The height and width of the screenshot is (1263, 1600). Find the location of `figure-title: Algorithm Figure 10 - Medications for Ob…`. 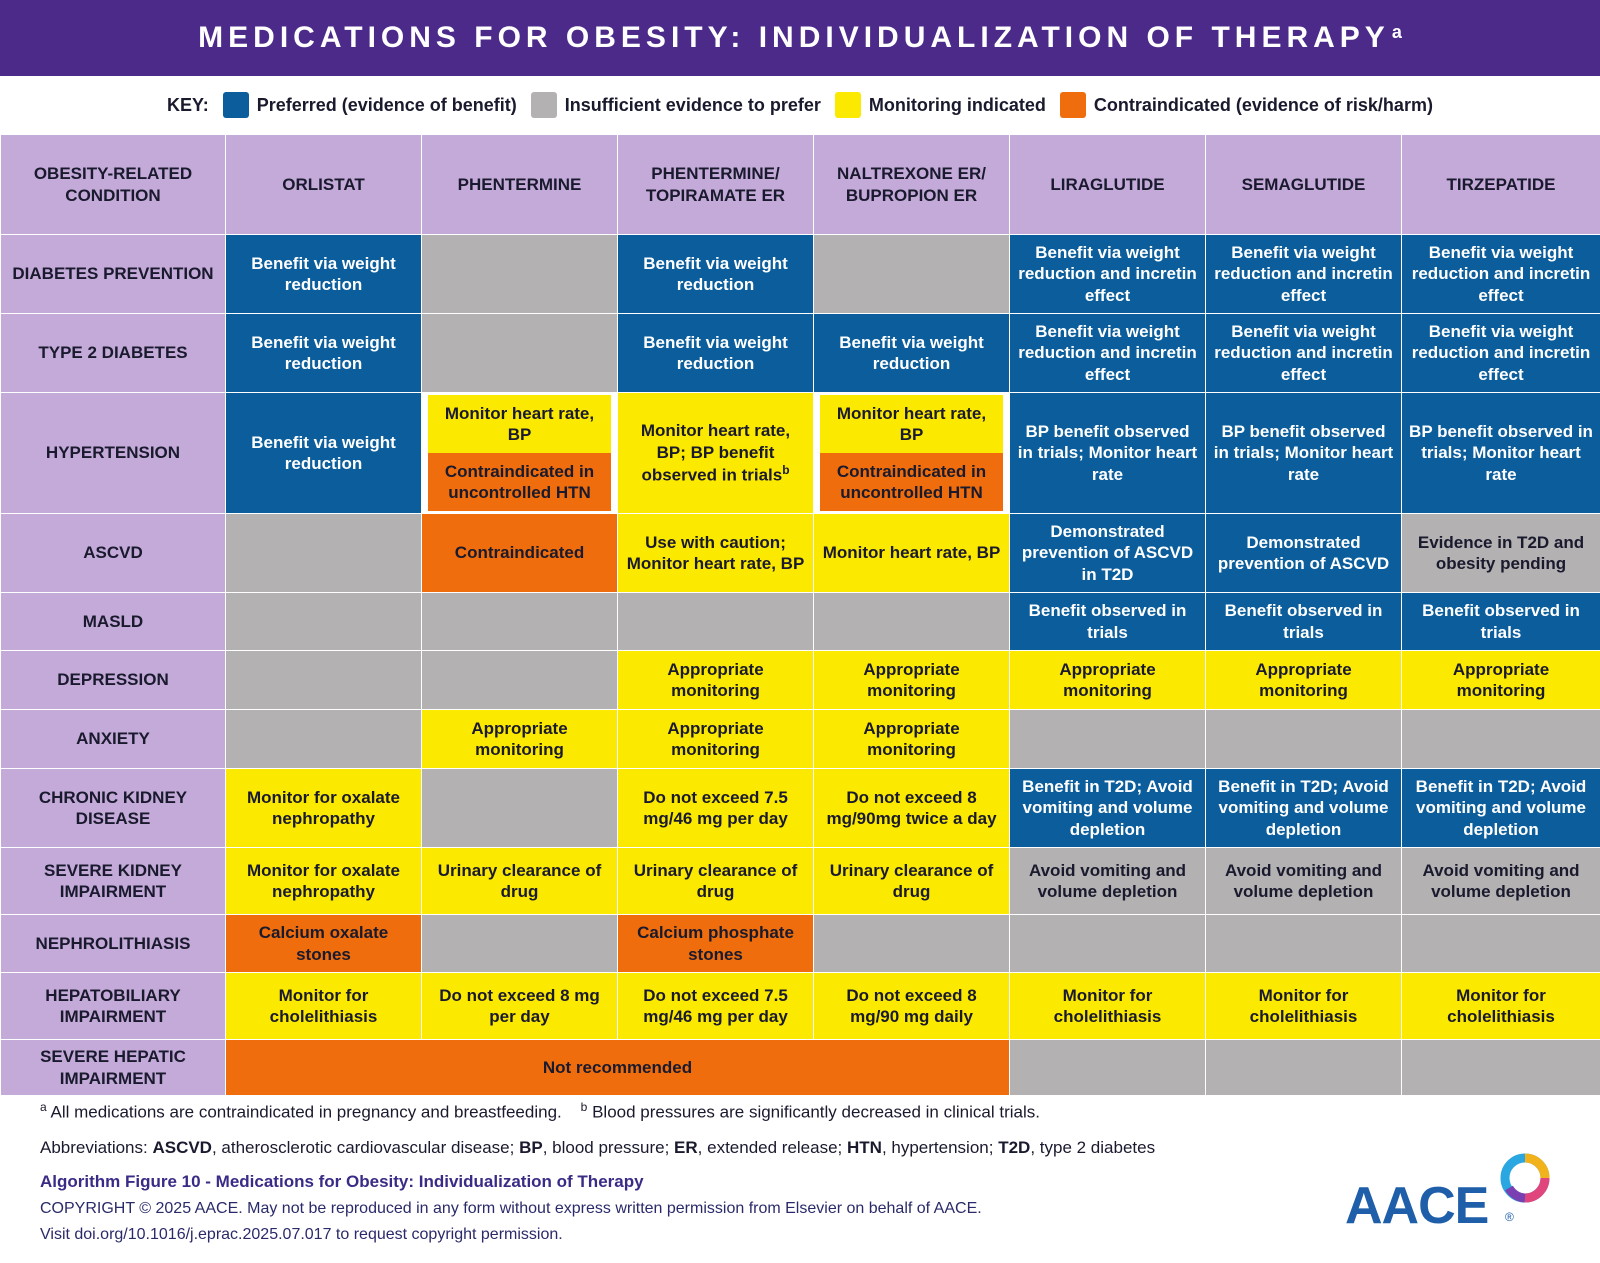

figure-title: Algorithm Figure 10 - Medications for Ob… is located at coordinates (342, 1181).